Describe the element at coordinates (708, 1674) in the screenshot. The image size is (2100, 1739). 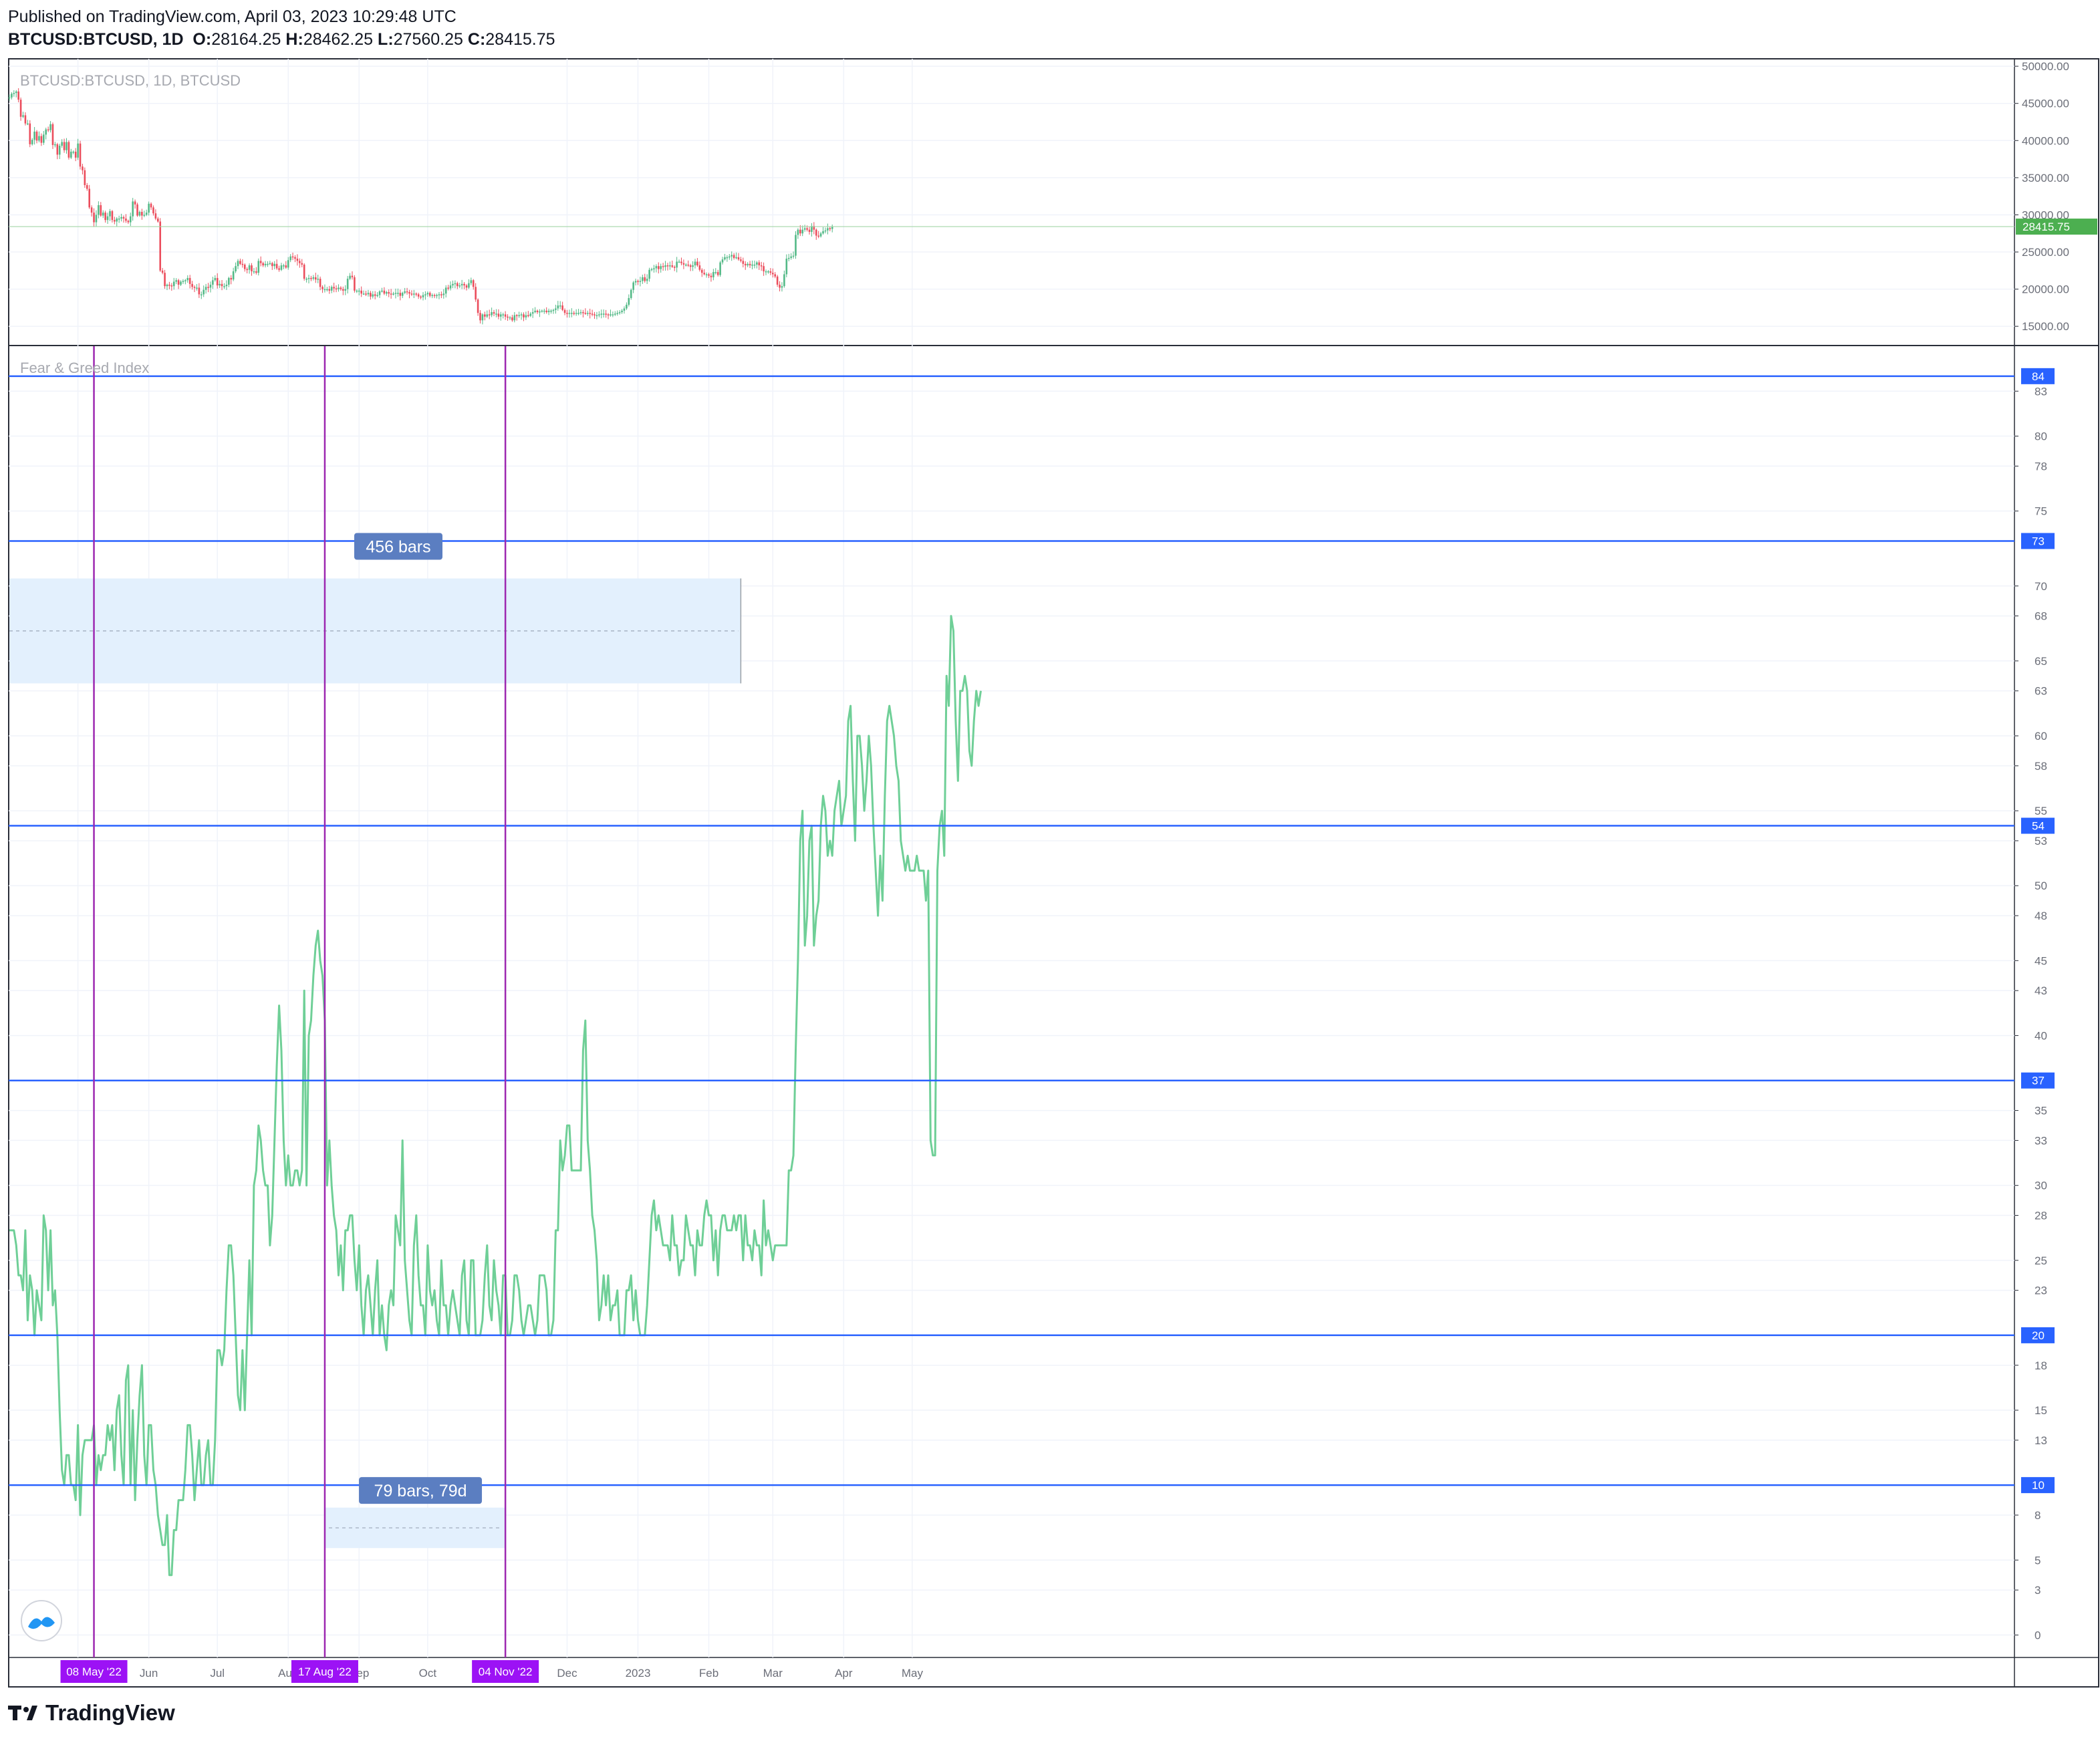
I see `time-tick-label: Feb` at that location.